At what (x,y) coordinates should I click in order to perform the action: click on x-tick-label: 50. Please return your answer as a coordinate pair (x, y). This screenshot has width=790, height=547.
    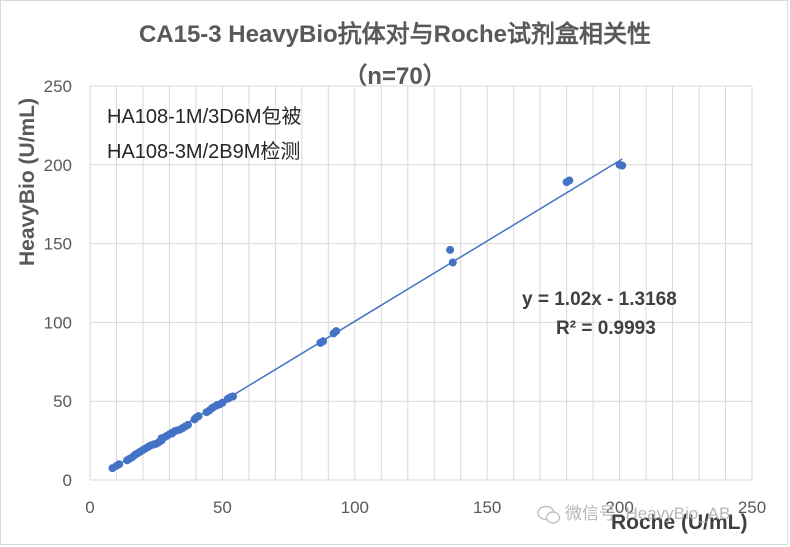
    Looking at the image, I should click on (222, 507).